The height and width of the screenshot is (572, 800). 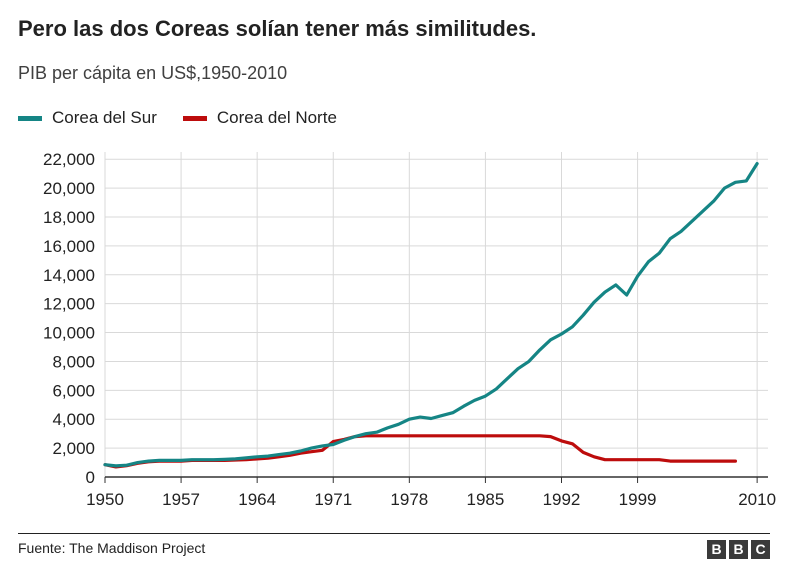 What do you see at coordinates (69, 275) in the screenshot?
I see `y-tick-label: 14,000` at bounding box center [69, 275].